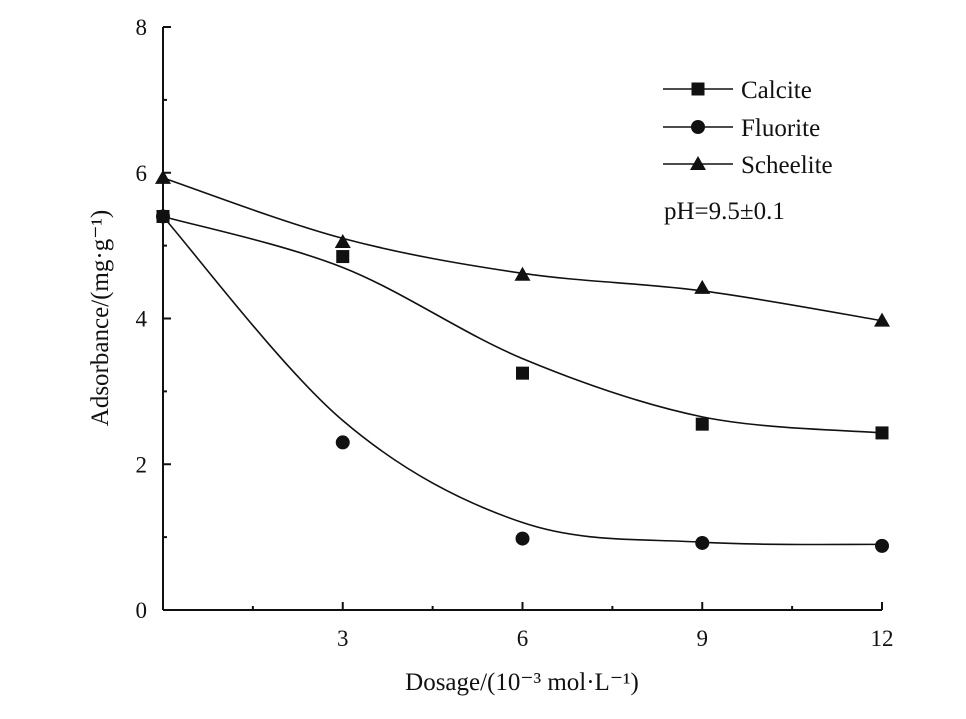  Describe the element at coordinates (142, 319) in the screenshot. I see `y-tick-label: 4` at that location.